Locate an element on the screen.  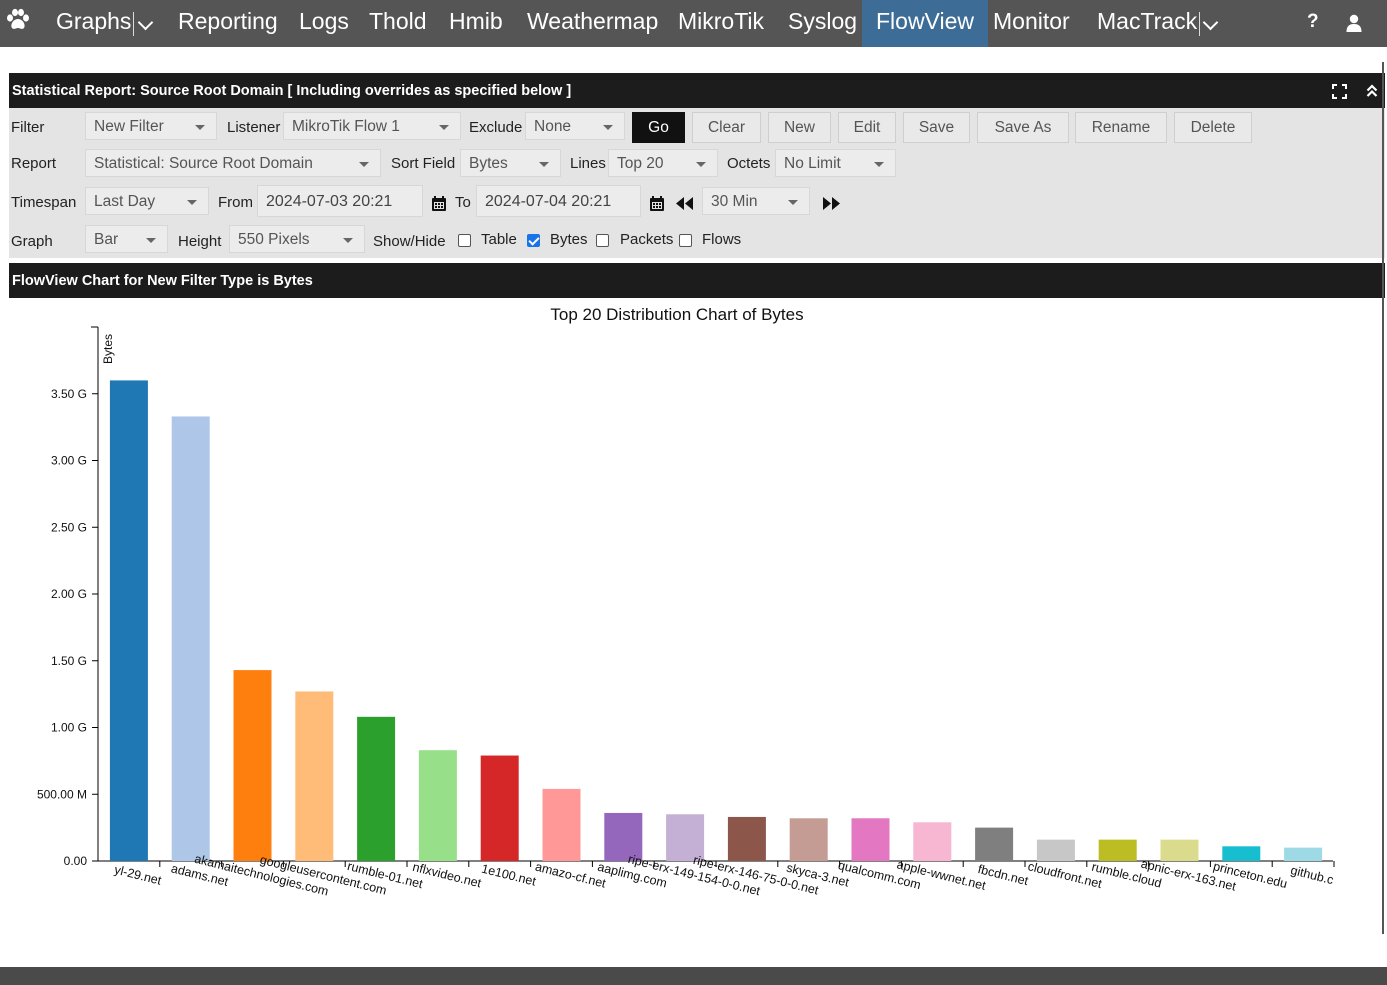
lines-label: Lines is located at coordinates (588, 163).